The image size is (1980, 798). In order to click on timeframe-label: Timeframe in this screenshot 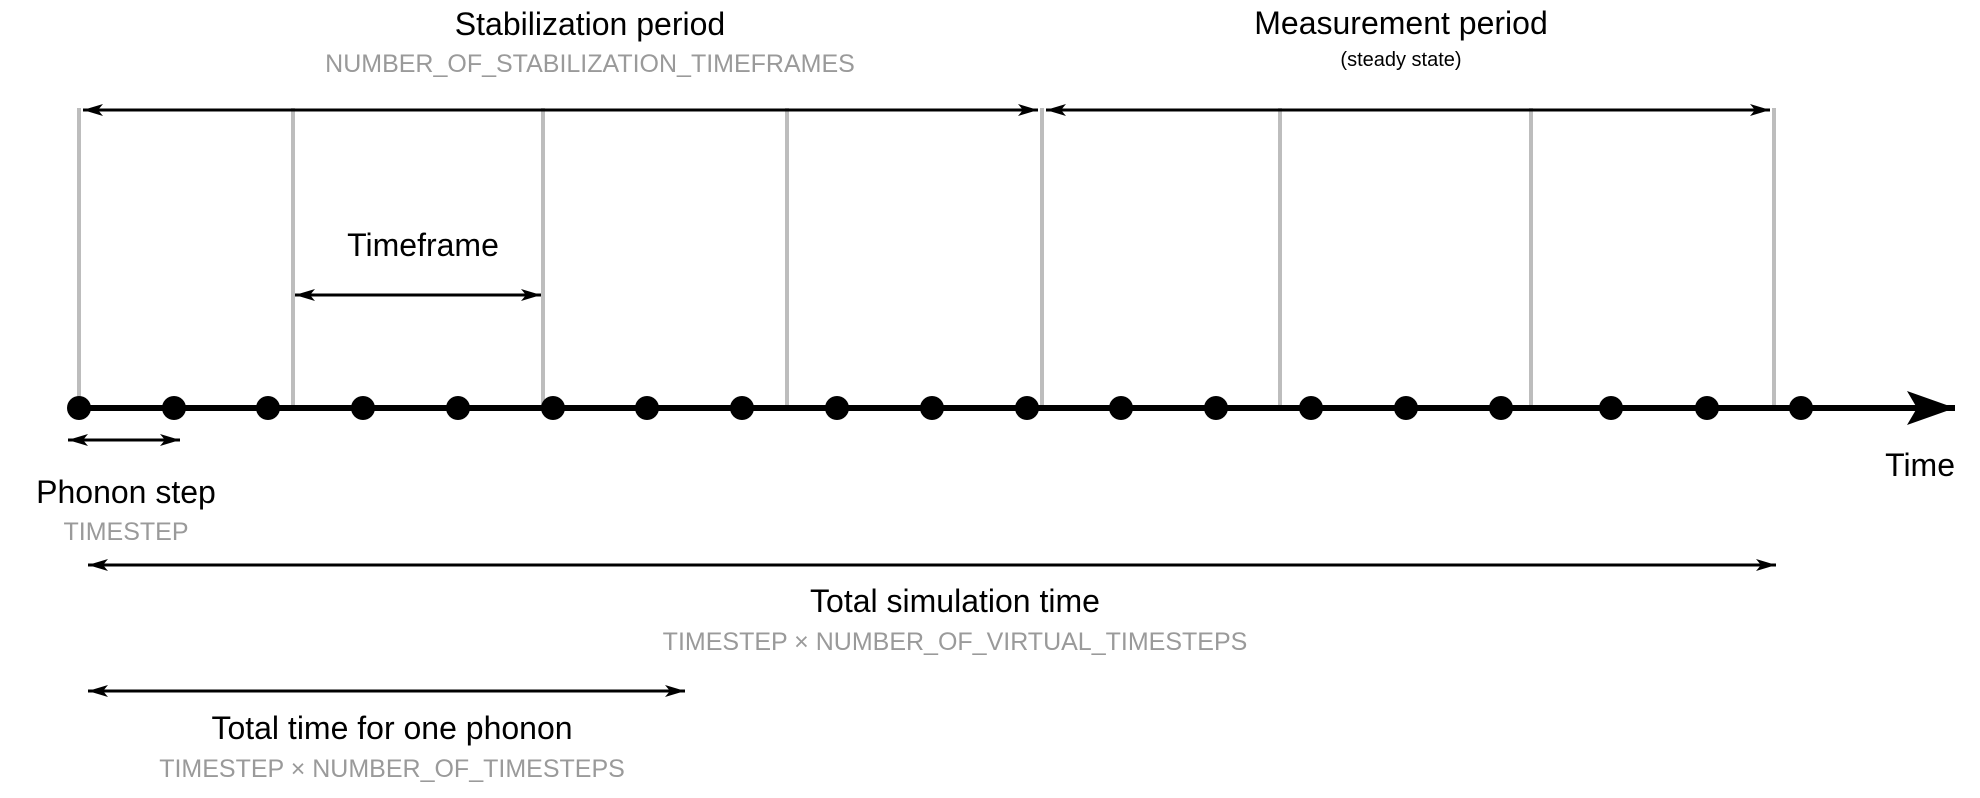, I will do `click(423, 245)`.